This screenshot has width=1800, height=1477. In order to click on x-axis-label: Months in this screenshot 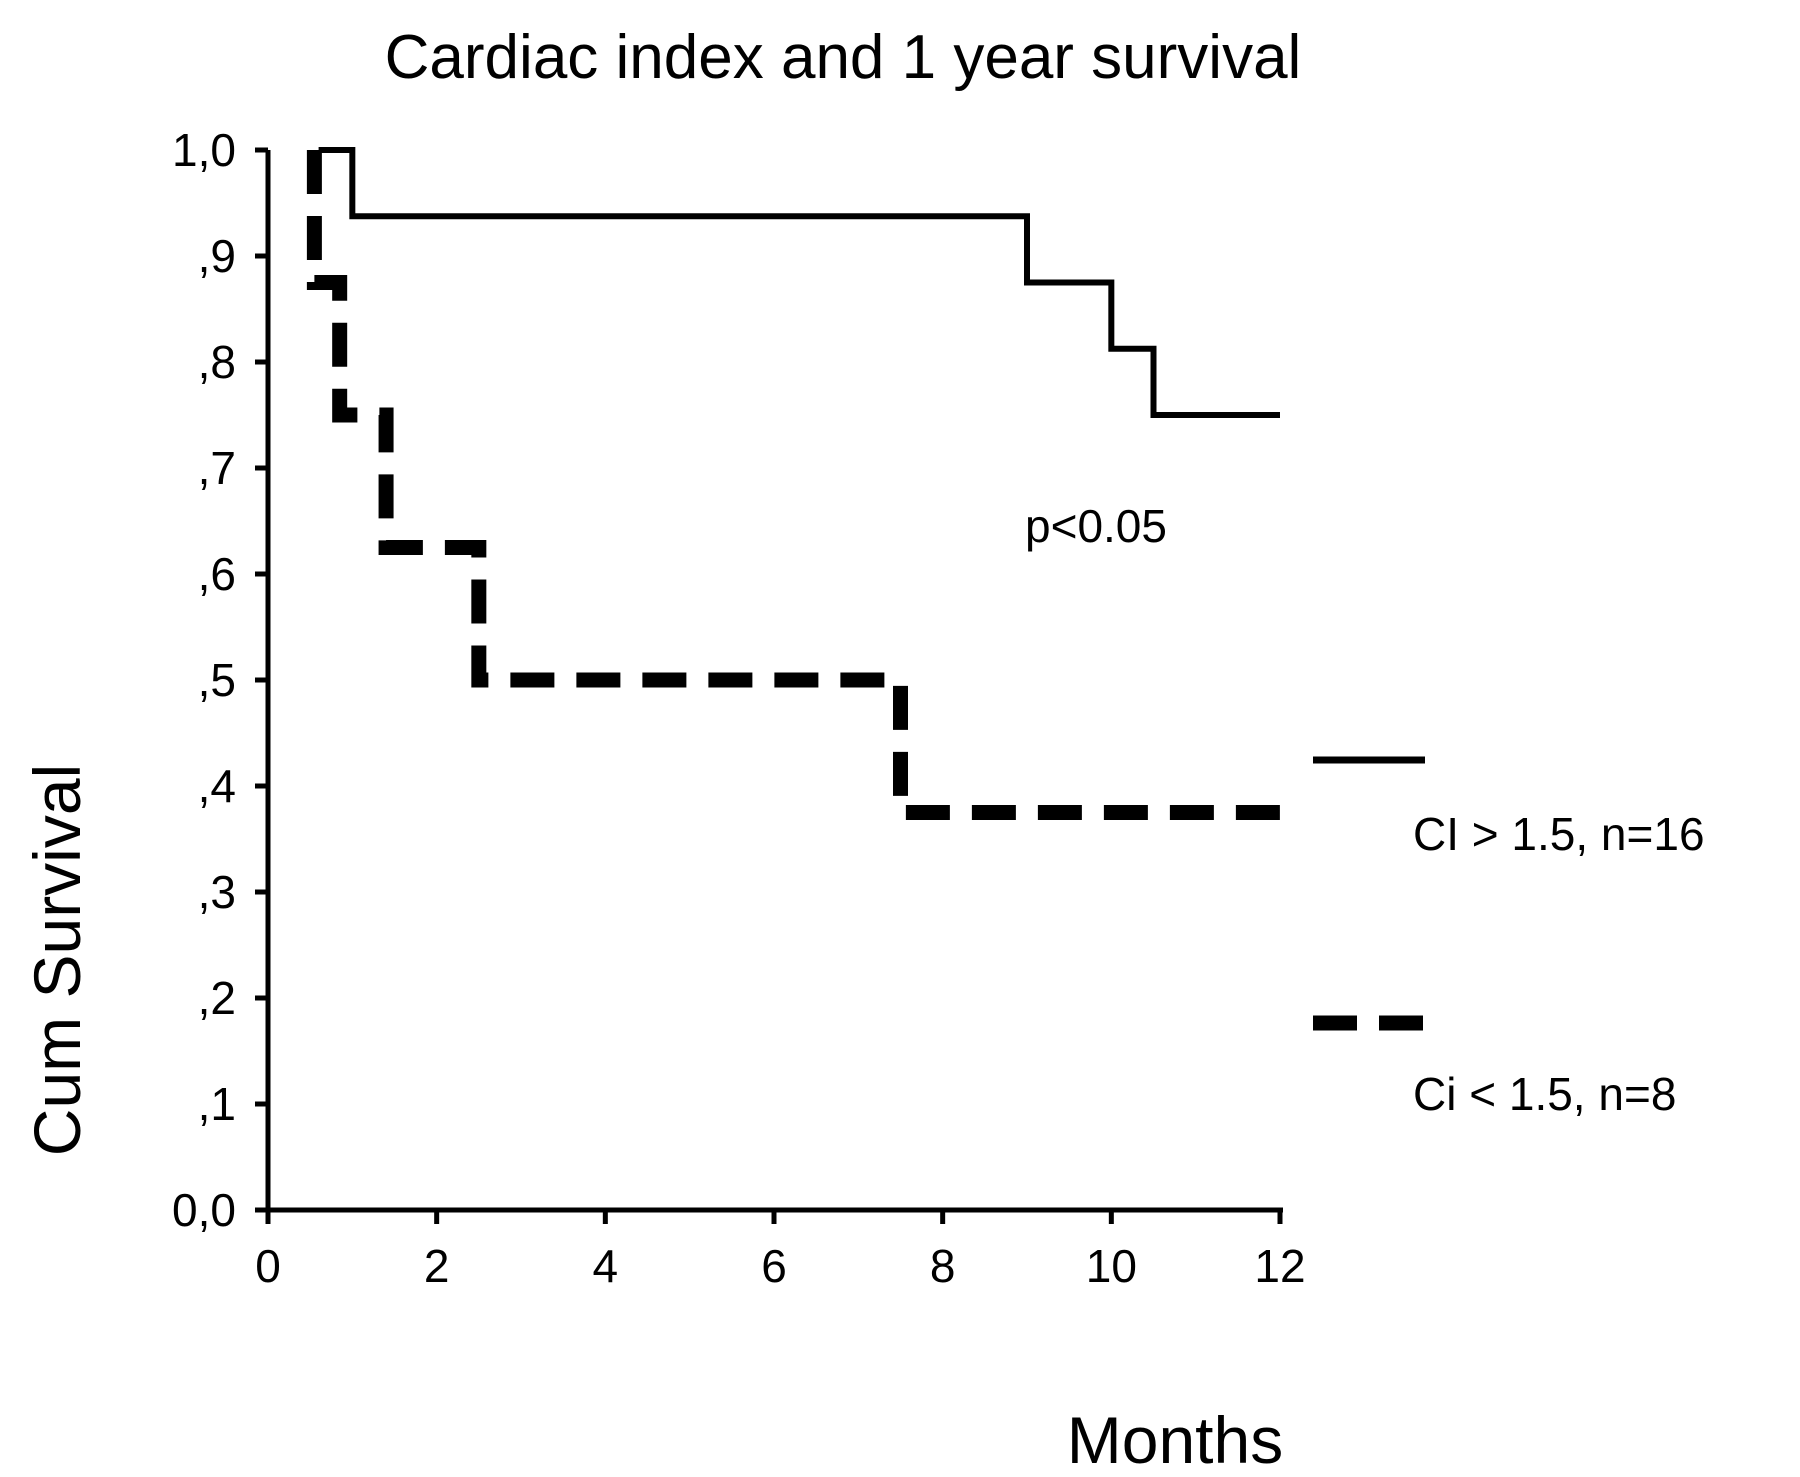, I will do `click(1175, 1440)`.